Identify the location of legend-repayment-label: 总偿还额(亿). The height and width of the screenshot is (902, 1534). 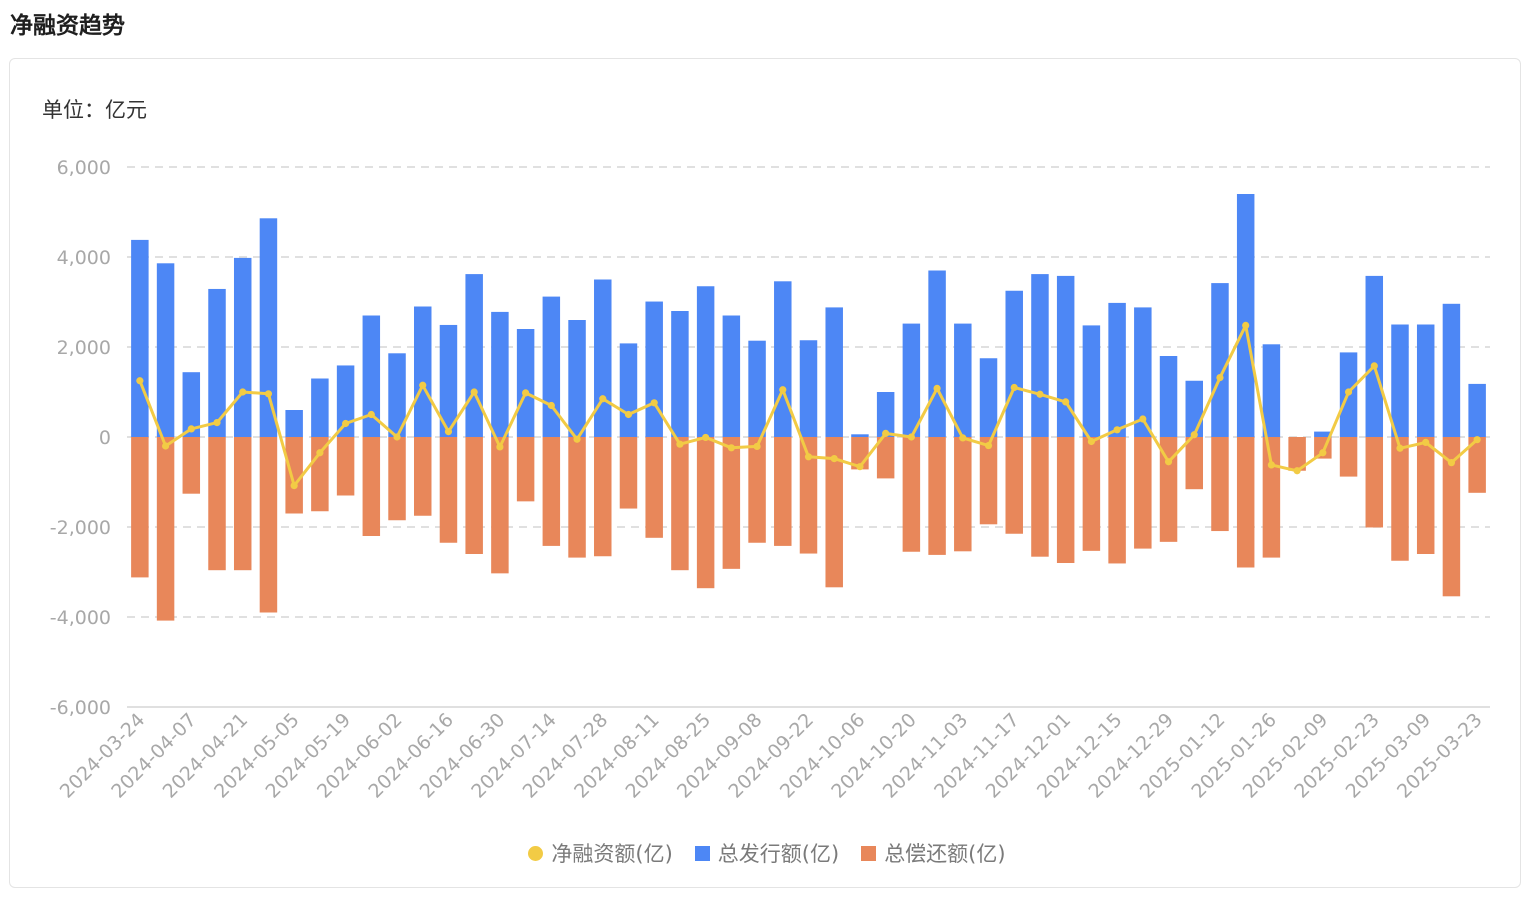
(945, 854).